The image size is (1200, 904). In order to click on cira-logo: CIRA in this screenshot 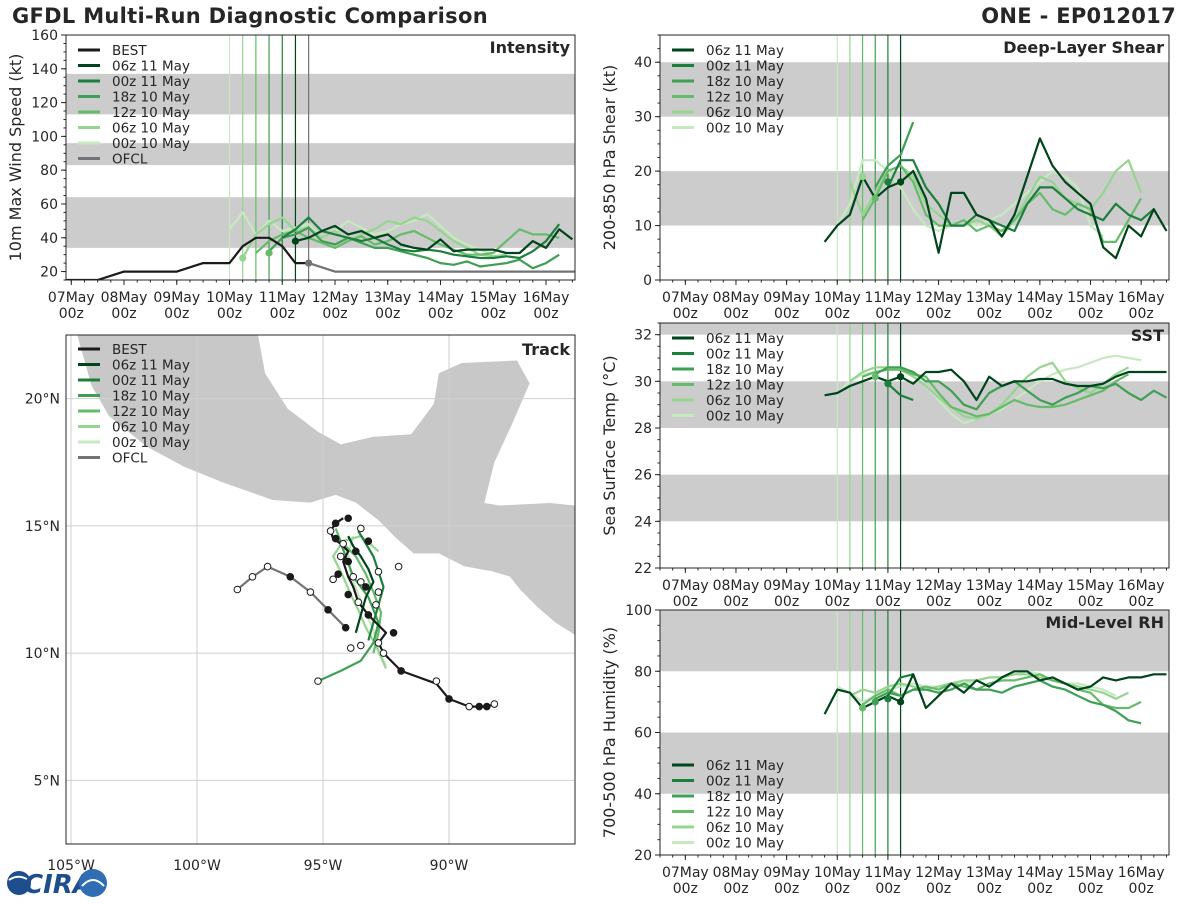, I will do `click(59, 885)`.